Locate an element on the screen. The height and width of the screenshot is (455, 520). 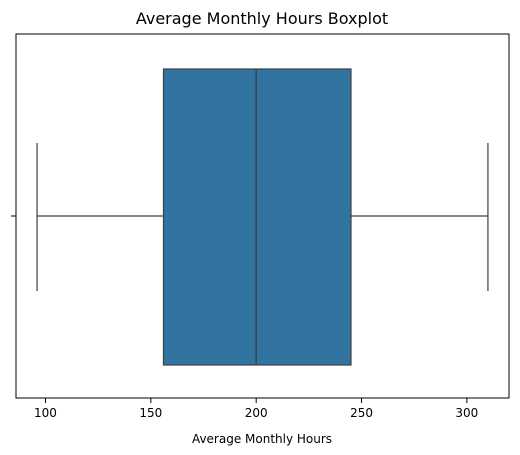
x-axis-ticks: 100 150 200 250 300 is located at coordinates (256, 409).